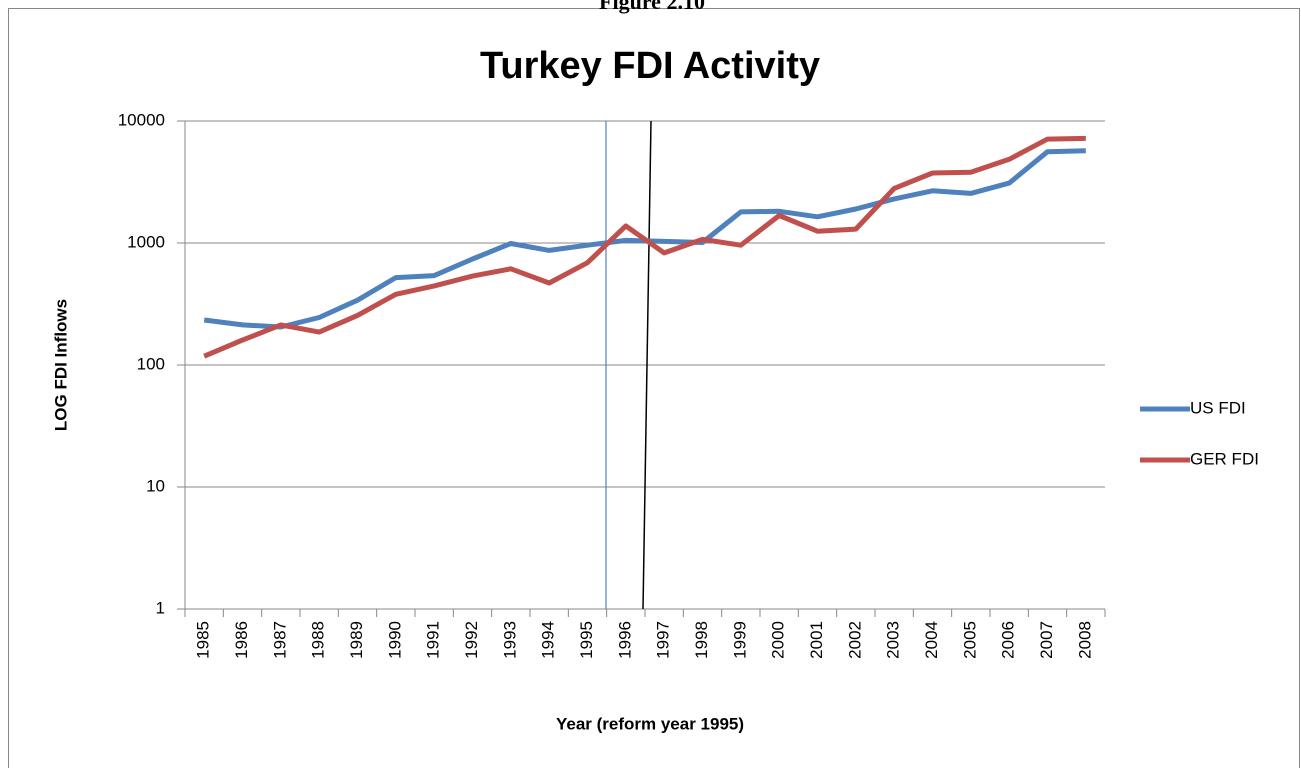 The width and height of the screenshot is (1301, 768). Describe the element at coordinates (548, 640) in the screenshot. I see `x-tick-label: 1994` at that location.